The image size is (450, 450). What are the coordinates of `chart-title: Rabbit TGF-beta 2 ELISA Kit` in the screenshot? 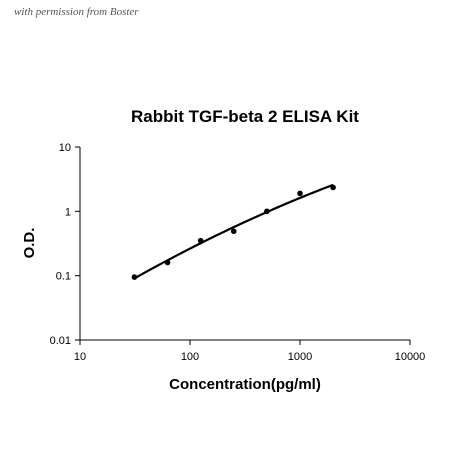 It's located at (245, 116).